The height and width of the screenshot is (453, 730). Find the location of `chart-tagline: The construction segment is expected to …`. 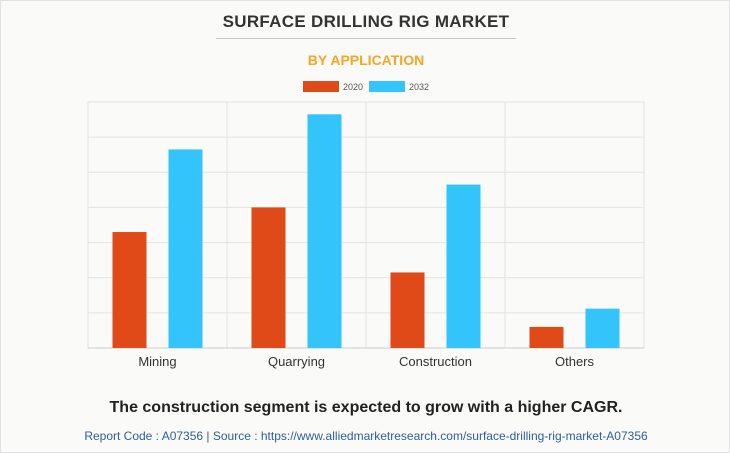

chart-tagline: The construction segment is expected to … is located at coordinates (366, 407).